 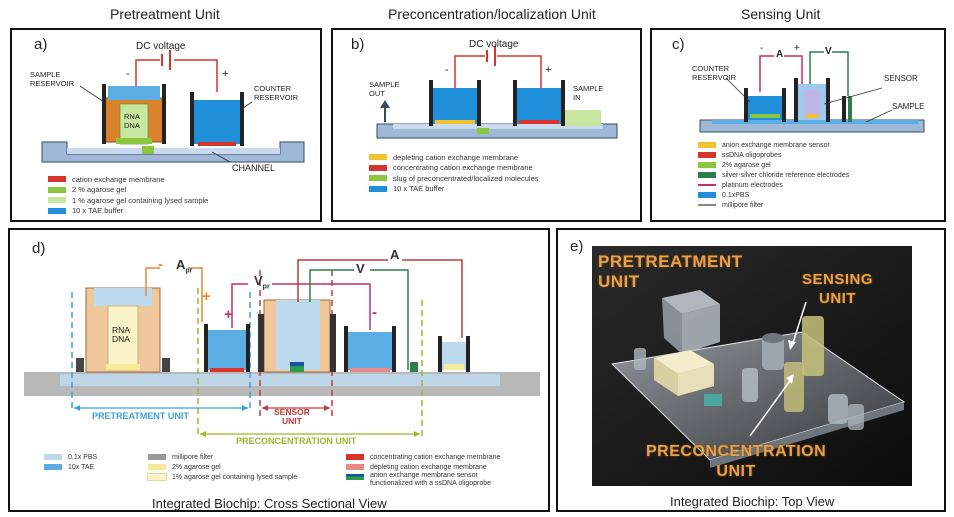 What do you see at coordinates (374, 312) in the screenshot?
I see `minus-sign-vpr: -` at bounding box center [374, 312].